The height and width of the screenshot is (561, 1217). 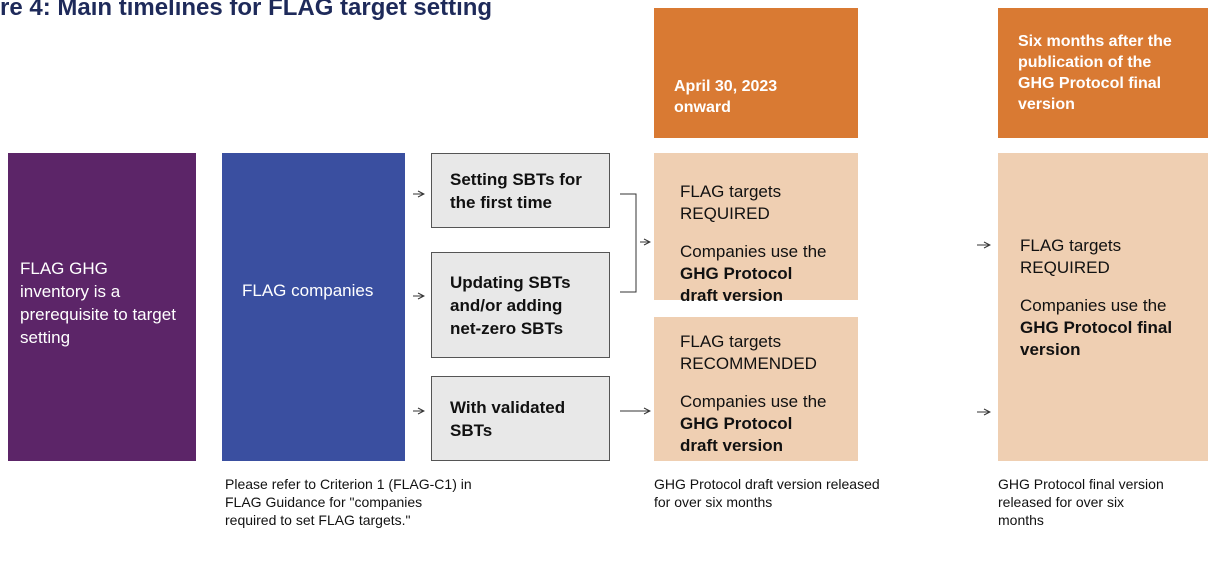 I want to click on case-text: Setting SBTs for the first time, so click(x=516, y=190).